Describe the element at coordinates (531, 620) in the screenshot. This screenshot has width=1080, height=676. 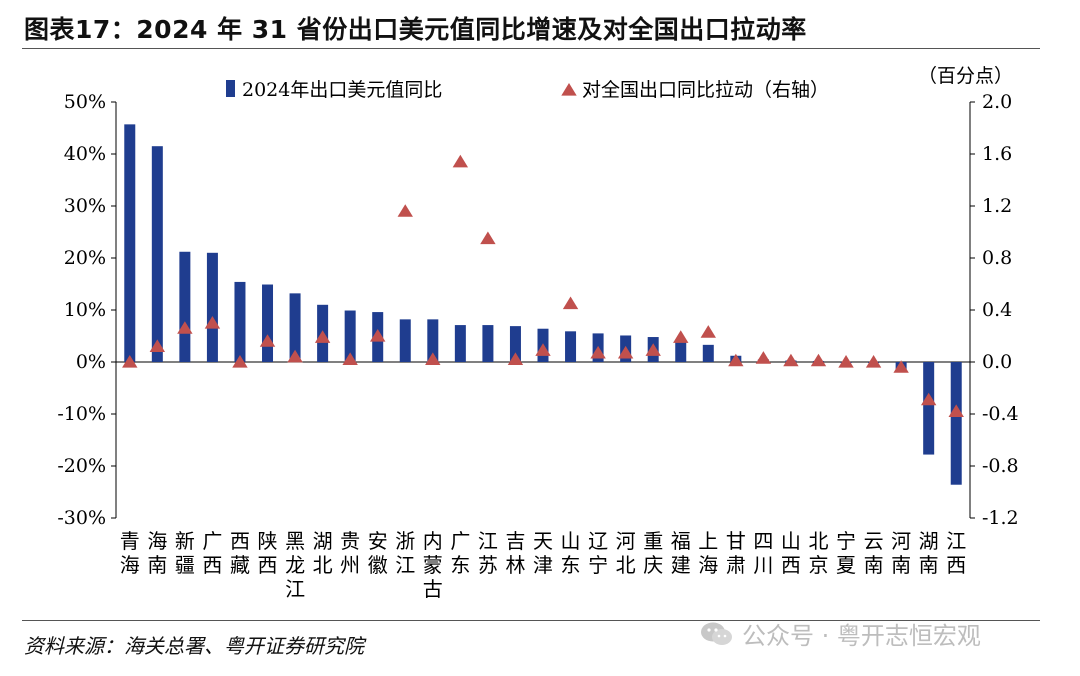
I see `source-divider` at that location.